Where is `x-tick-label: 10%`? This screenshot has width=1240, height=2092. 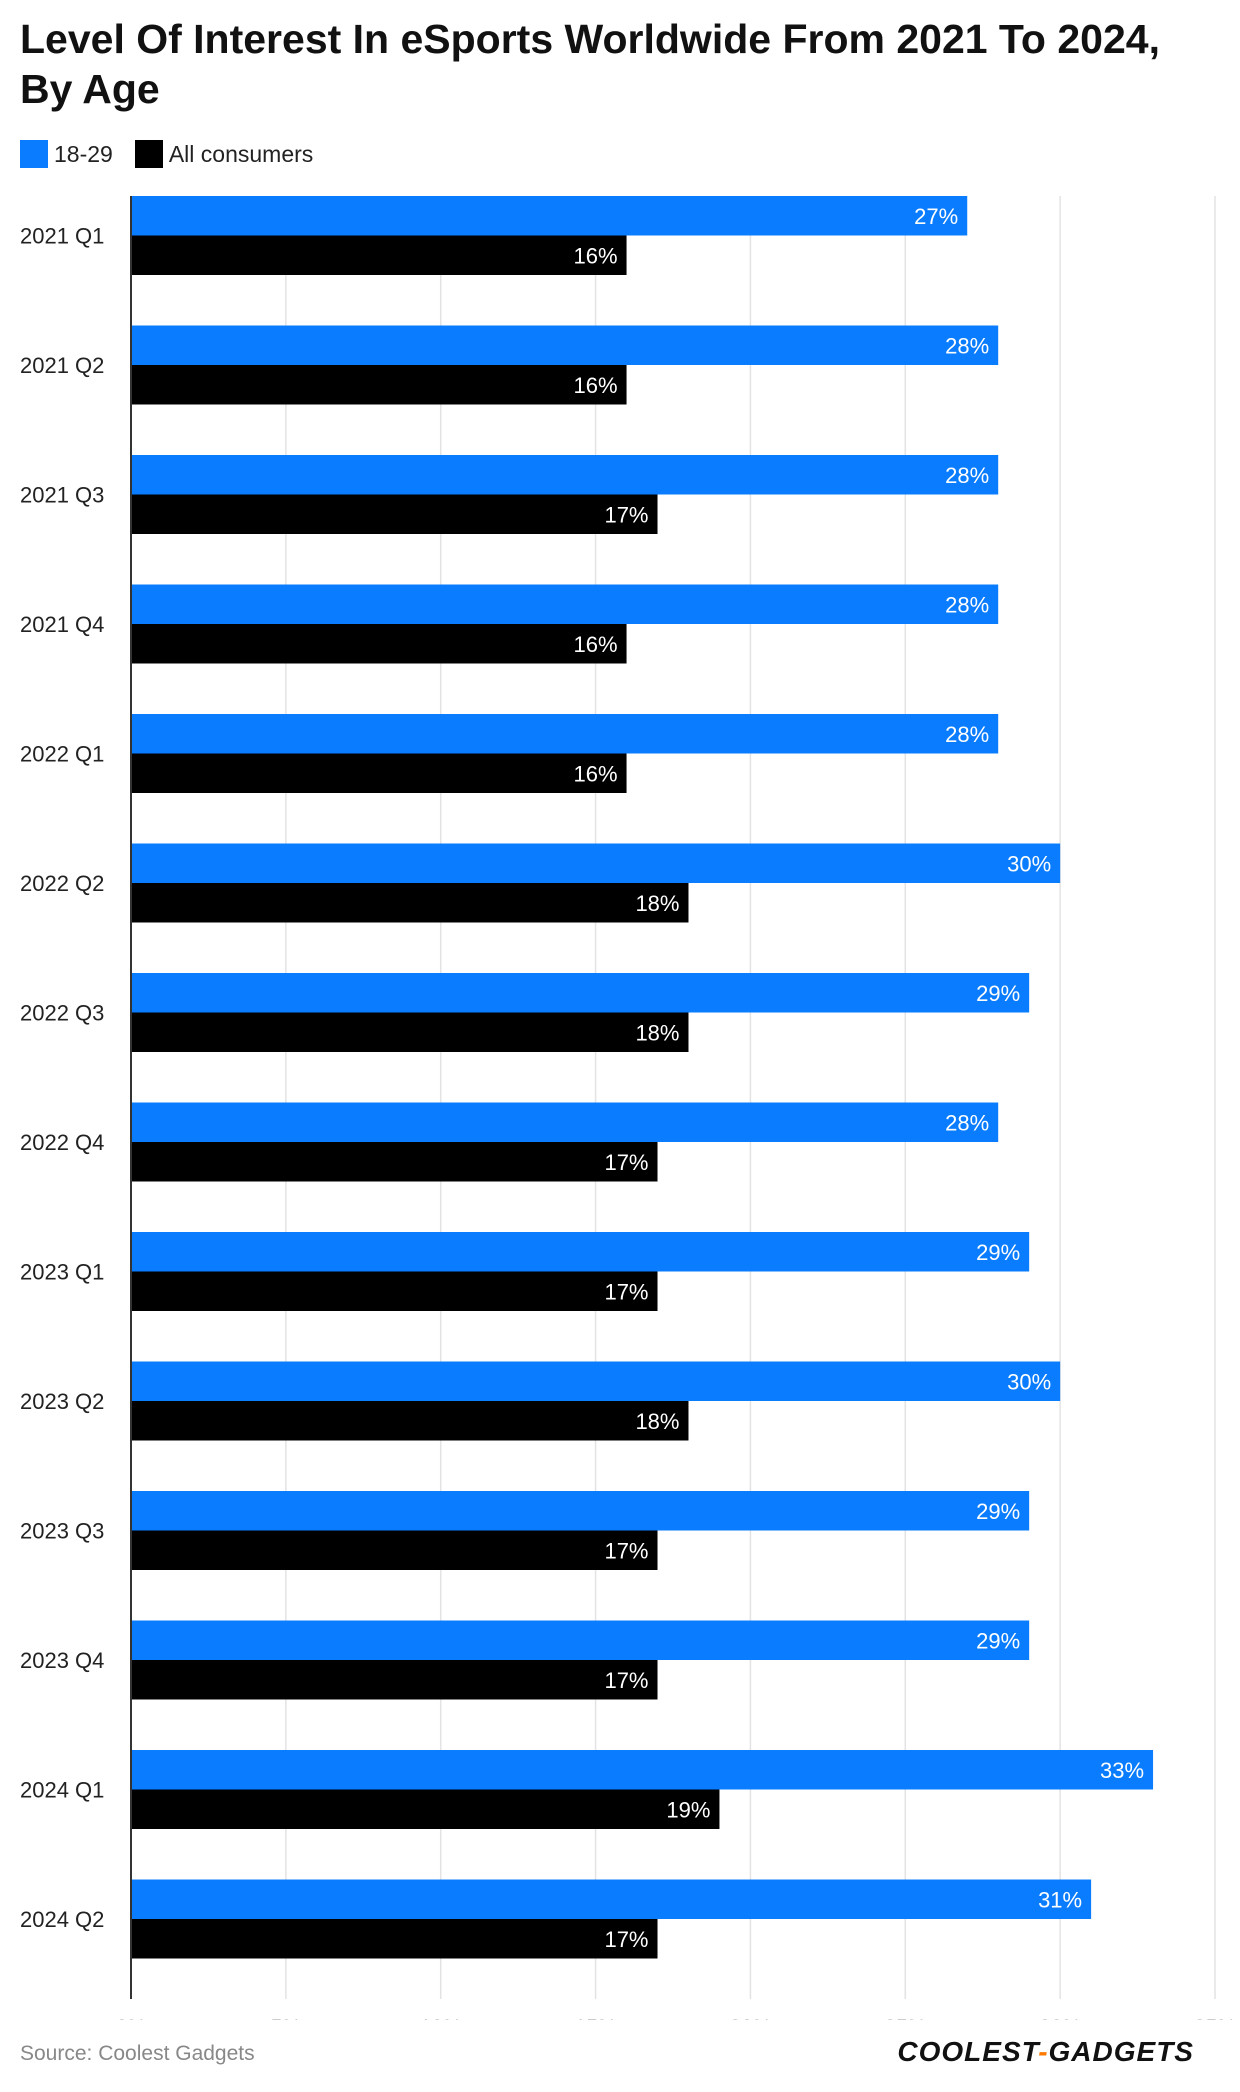
x-tick-label: 10% is located at coordinates (441, 2018).